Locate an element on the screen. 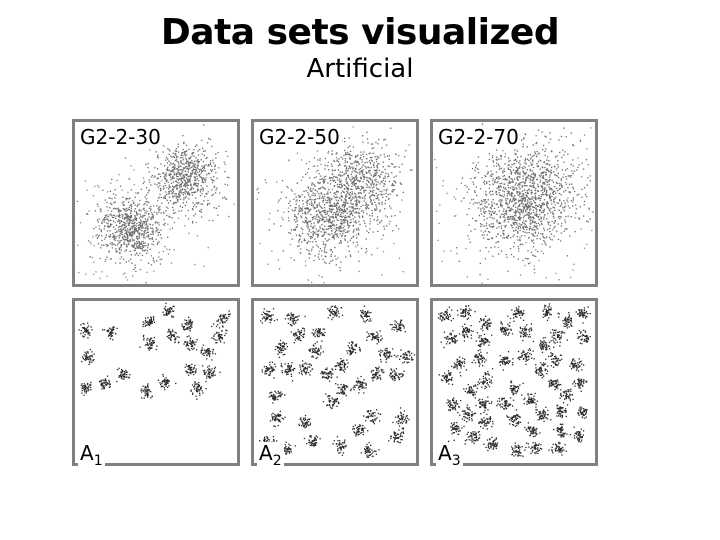  slide-title: Data sets visualized is located at coordinates (360, 32).